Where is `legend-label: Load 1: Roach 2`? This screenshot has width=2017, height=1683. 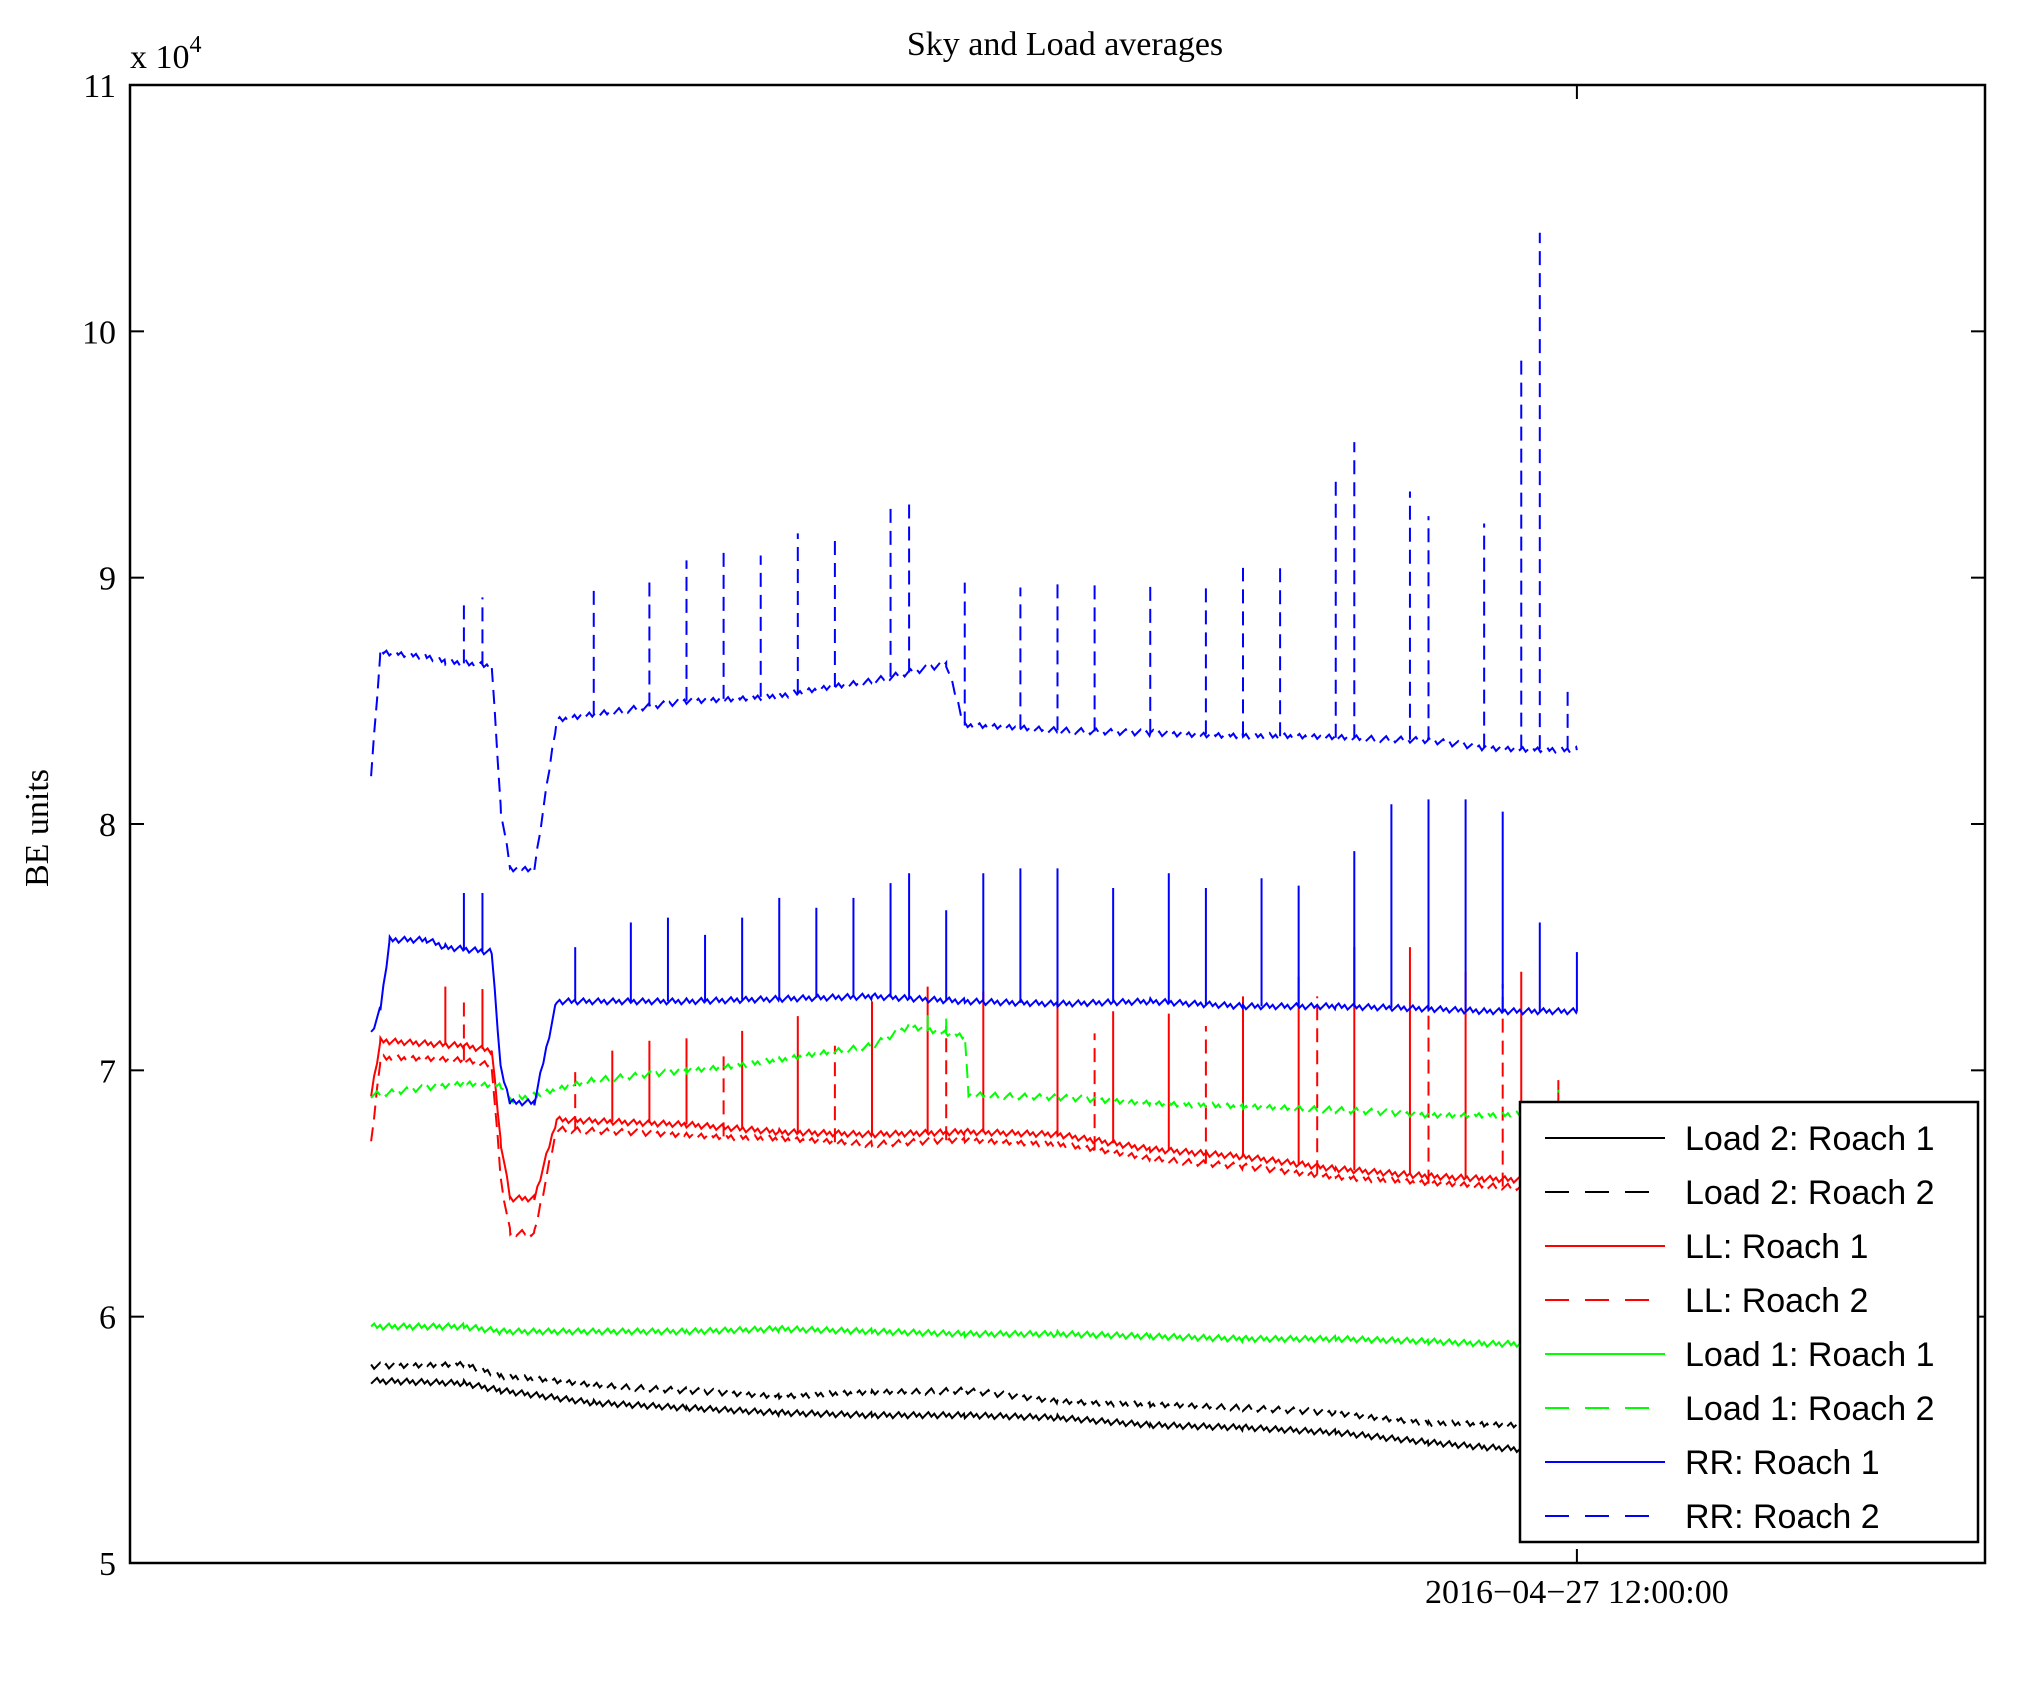 legend-label: Load 1: Roach 2 is located at coordinates (1810, 1409).